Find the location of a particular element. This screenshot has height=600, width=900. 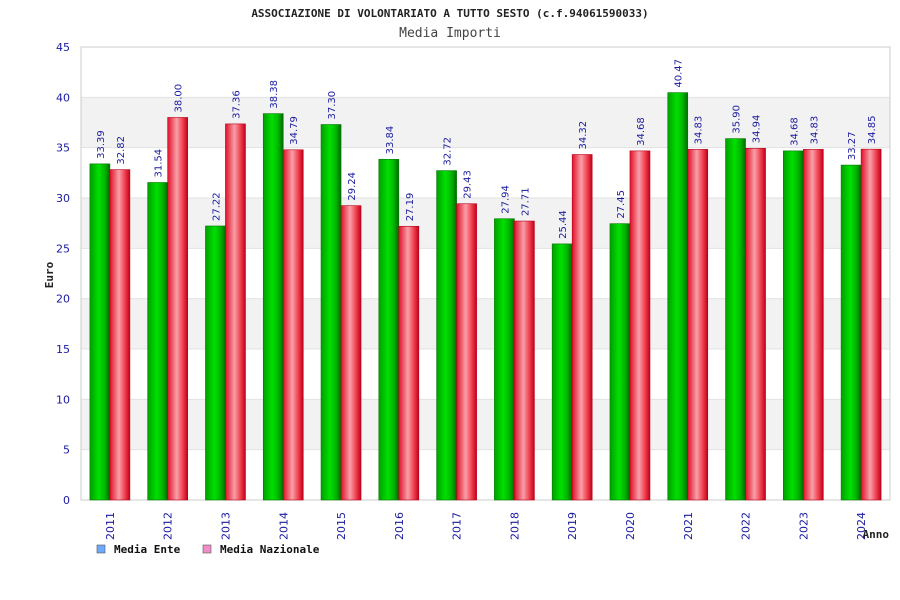

value-label: 33.84 is located at coordinates (390, 140).